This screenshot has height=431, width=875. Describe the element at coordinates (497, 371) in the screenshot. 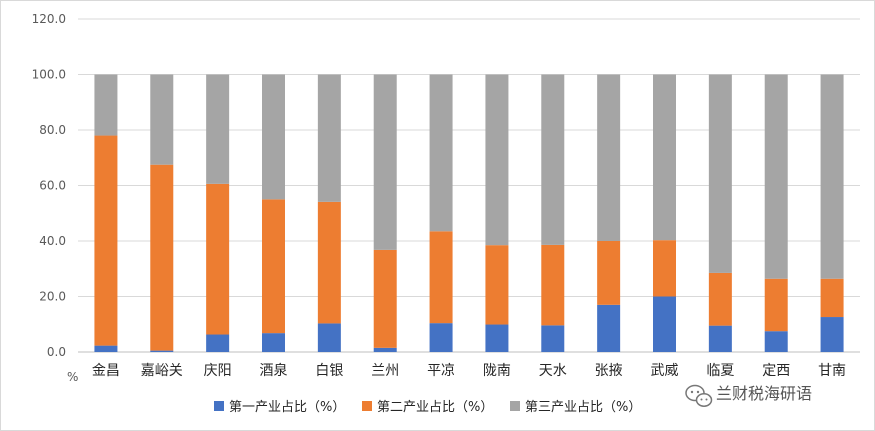

I see `x-category-label: 陇南` at that location.